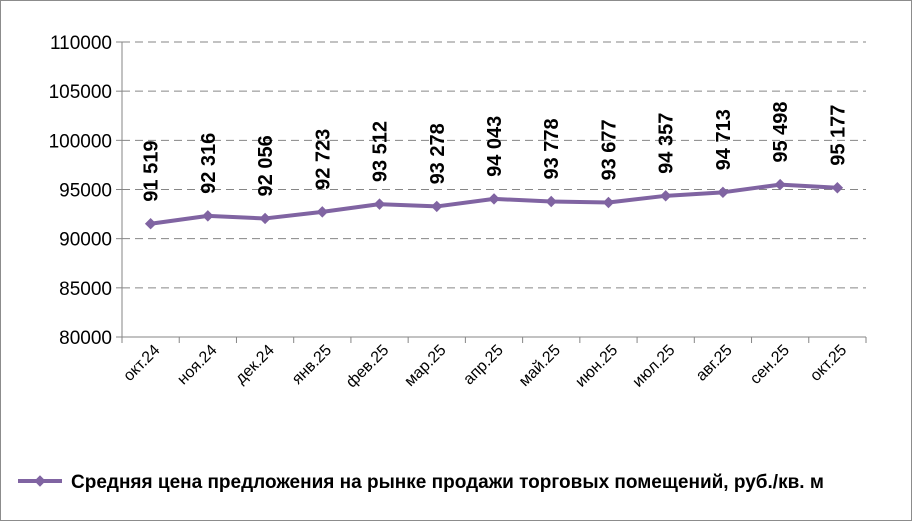 The image size is (912, 521). What do you see at coordinates (367, 366) in the screenshot?
I see `x-tick-label: фев.25` at bounding box center [367, 366].